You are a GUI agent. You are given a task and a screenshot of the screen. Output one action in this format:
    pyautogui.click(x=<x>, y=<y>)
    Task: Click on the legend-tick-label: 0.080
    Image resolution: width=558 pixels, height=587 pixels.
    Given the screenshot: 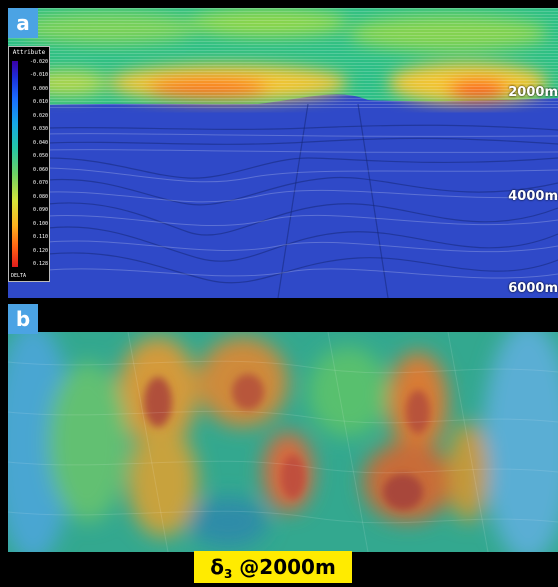 What is the action you would take?
    pyautogui.click(x=40, y=196)
    